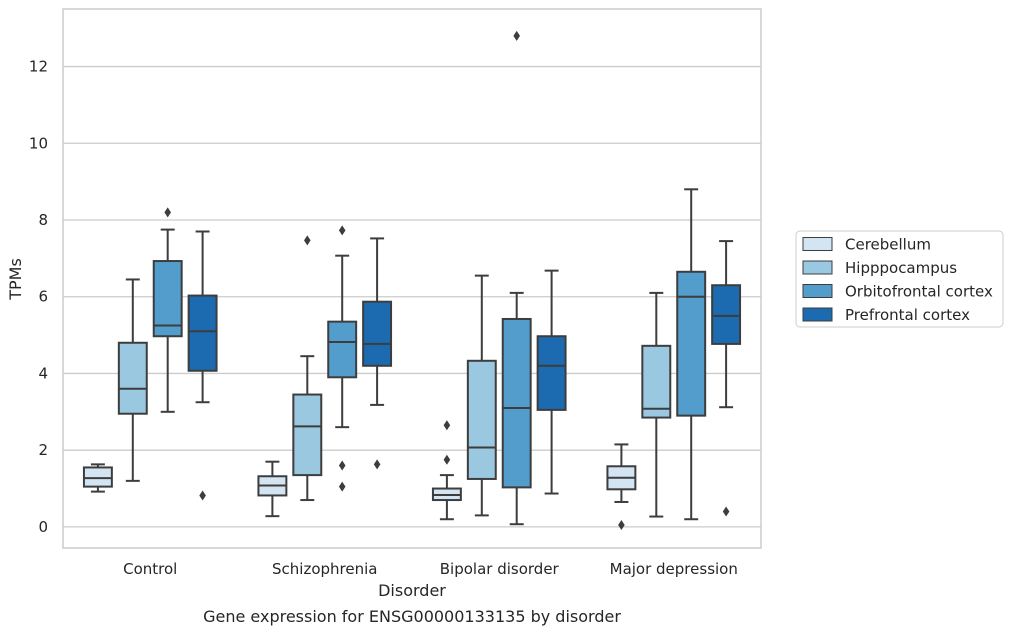 This screenshot has height=638, width=1013. I want to click on x-tick-label: Major depression, so click(674, 569).